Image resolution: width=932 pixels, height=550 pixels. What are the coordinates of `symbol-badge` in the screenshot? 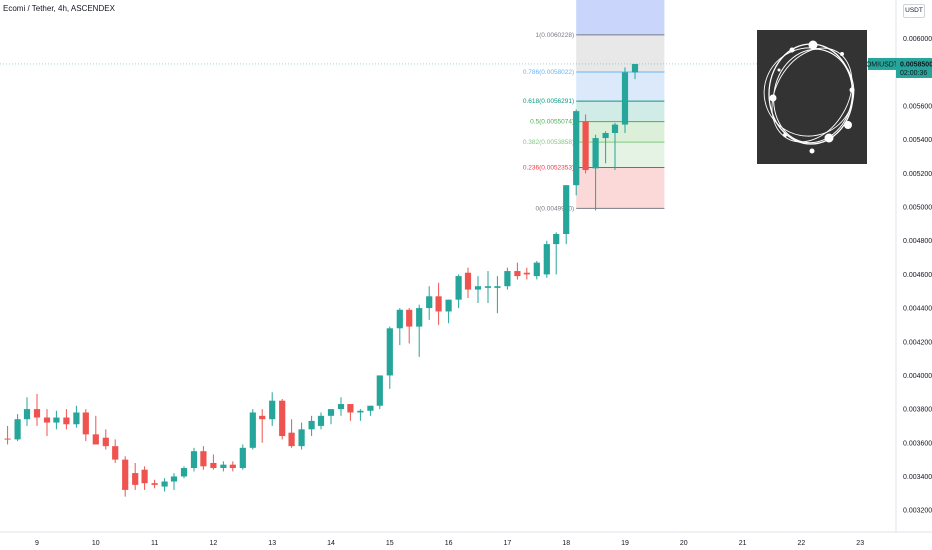 It's located at (882, 63).